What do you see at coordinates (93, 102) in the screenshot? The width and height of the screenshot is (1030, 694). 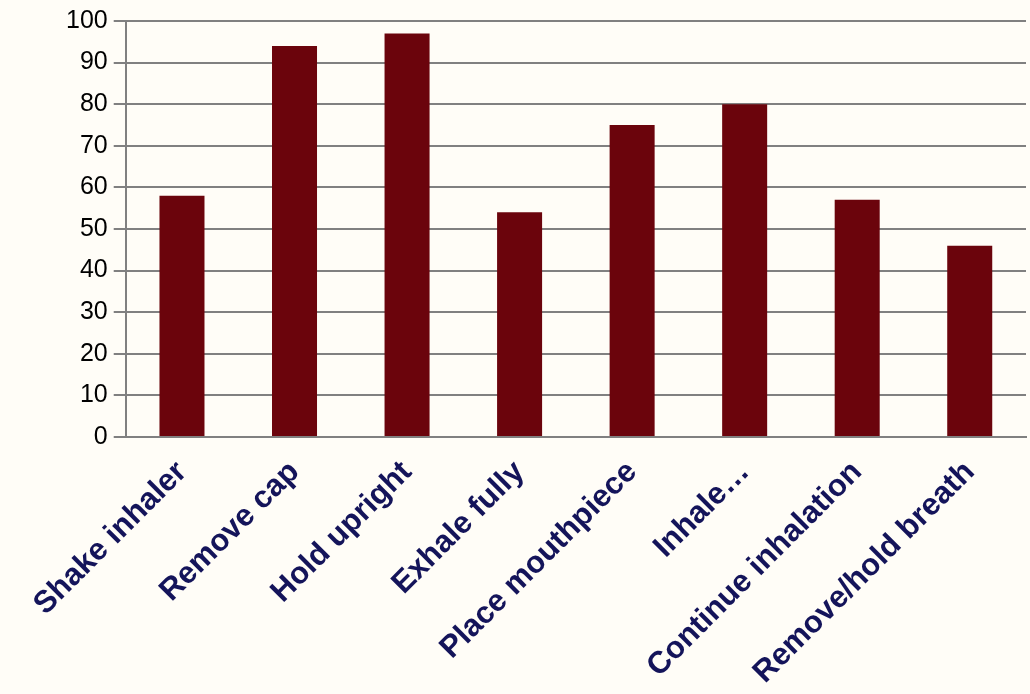 I see `y-tick-label: 80` at bounding box center [93, 102].